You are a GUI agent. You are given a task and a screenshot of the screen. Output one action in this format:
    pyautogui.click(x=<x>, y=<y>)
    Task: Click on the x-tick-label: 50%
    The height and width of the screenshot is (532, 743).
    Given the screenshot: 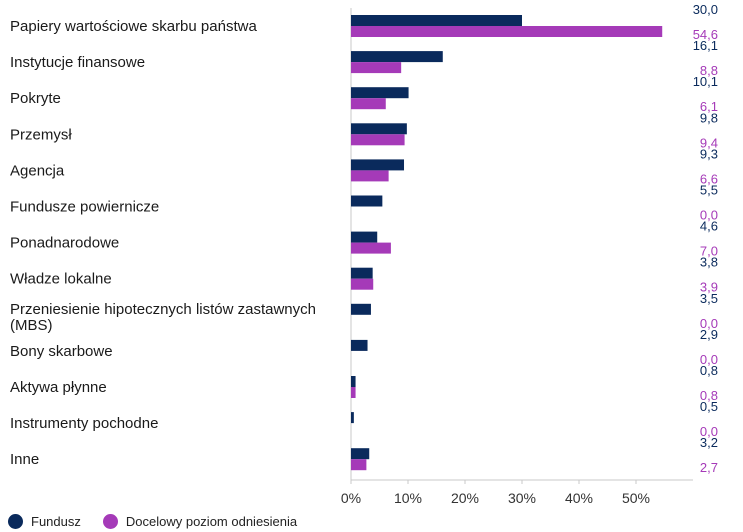 What is the action you would take?
    pyautogui.click(x=636, y=498)
    